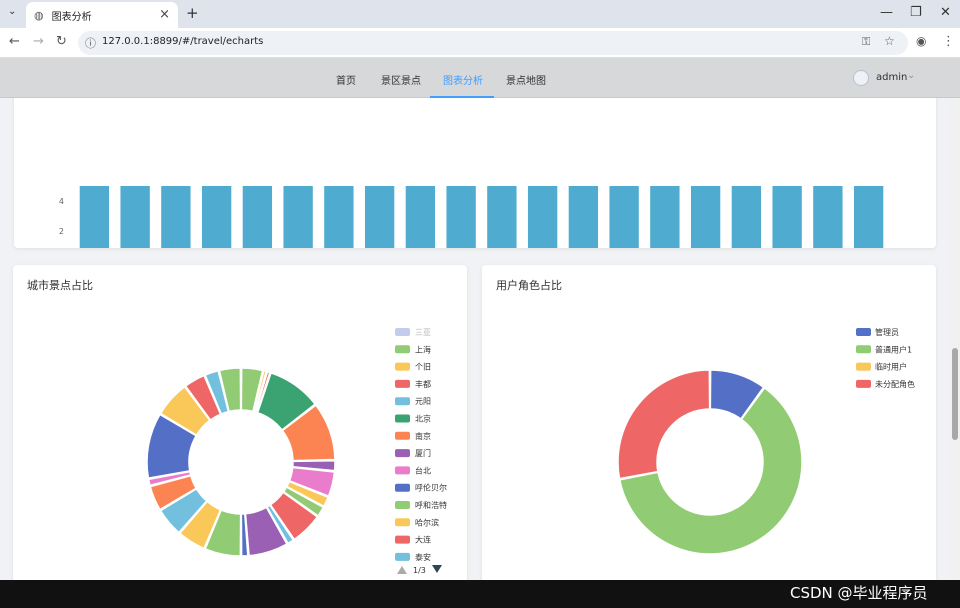 The height and width of the screenshot is (608, 960). What do you see at coordinates (183, 41) in the screenshot?
I see `url-text: 127.0.0.1:8899/#/travel/echarts` at bounding box center [183, 41].